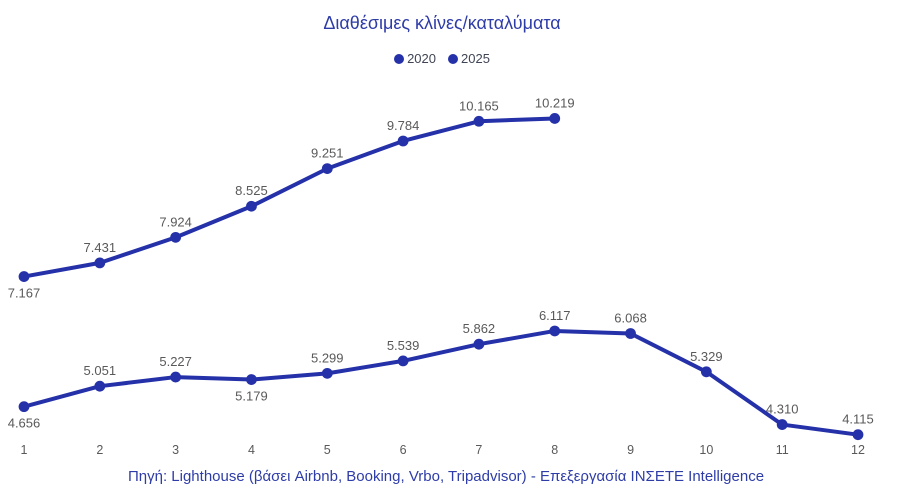 The height and width of the screenshot is (504, 900). I want to click on x-axis-tick-label: 2, so click(99, 450).